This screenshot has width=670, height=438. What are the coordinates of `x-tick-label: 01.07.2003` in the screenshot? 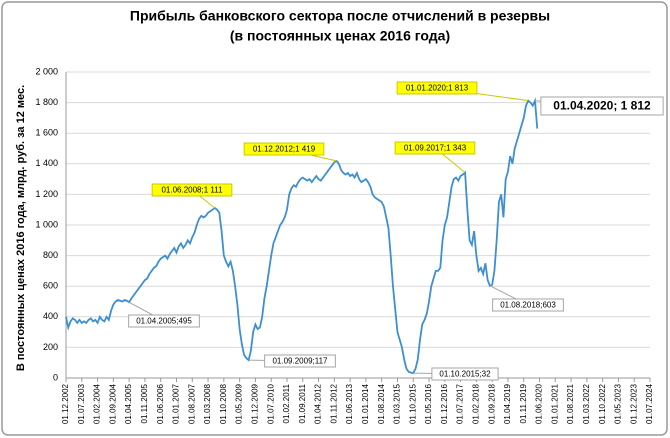 It's located at (81, 403).